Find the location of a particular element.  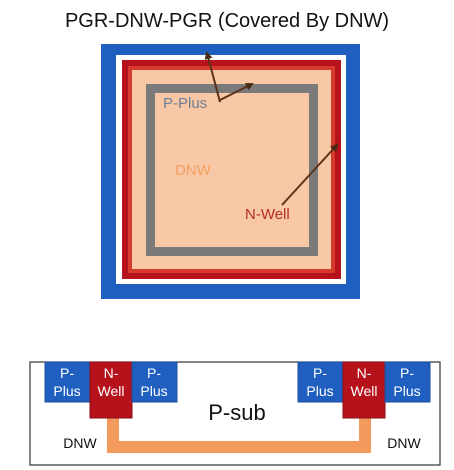

dnw-bar-horizontal is located at coordinates (239, 447).